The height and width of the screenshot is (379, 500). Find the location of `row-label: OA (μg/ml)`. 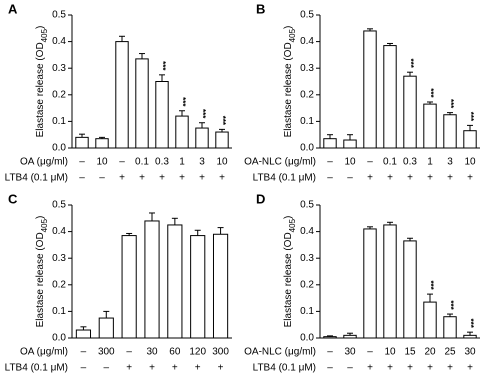

row-label: OA (μg/ml) is located at coordinates (44, 162).